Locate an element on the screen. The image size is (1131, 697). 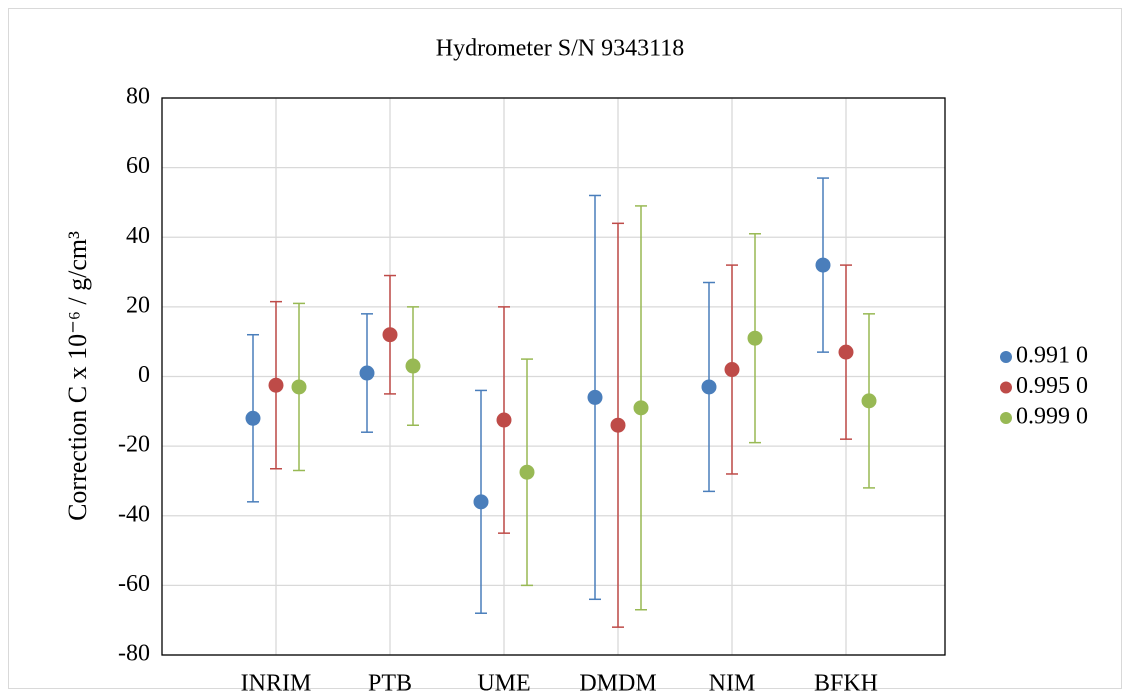
y-tick-label: -40 is located at coordinates (134, 514).